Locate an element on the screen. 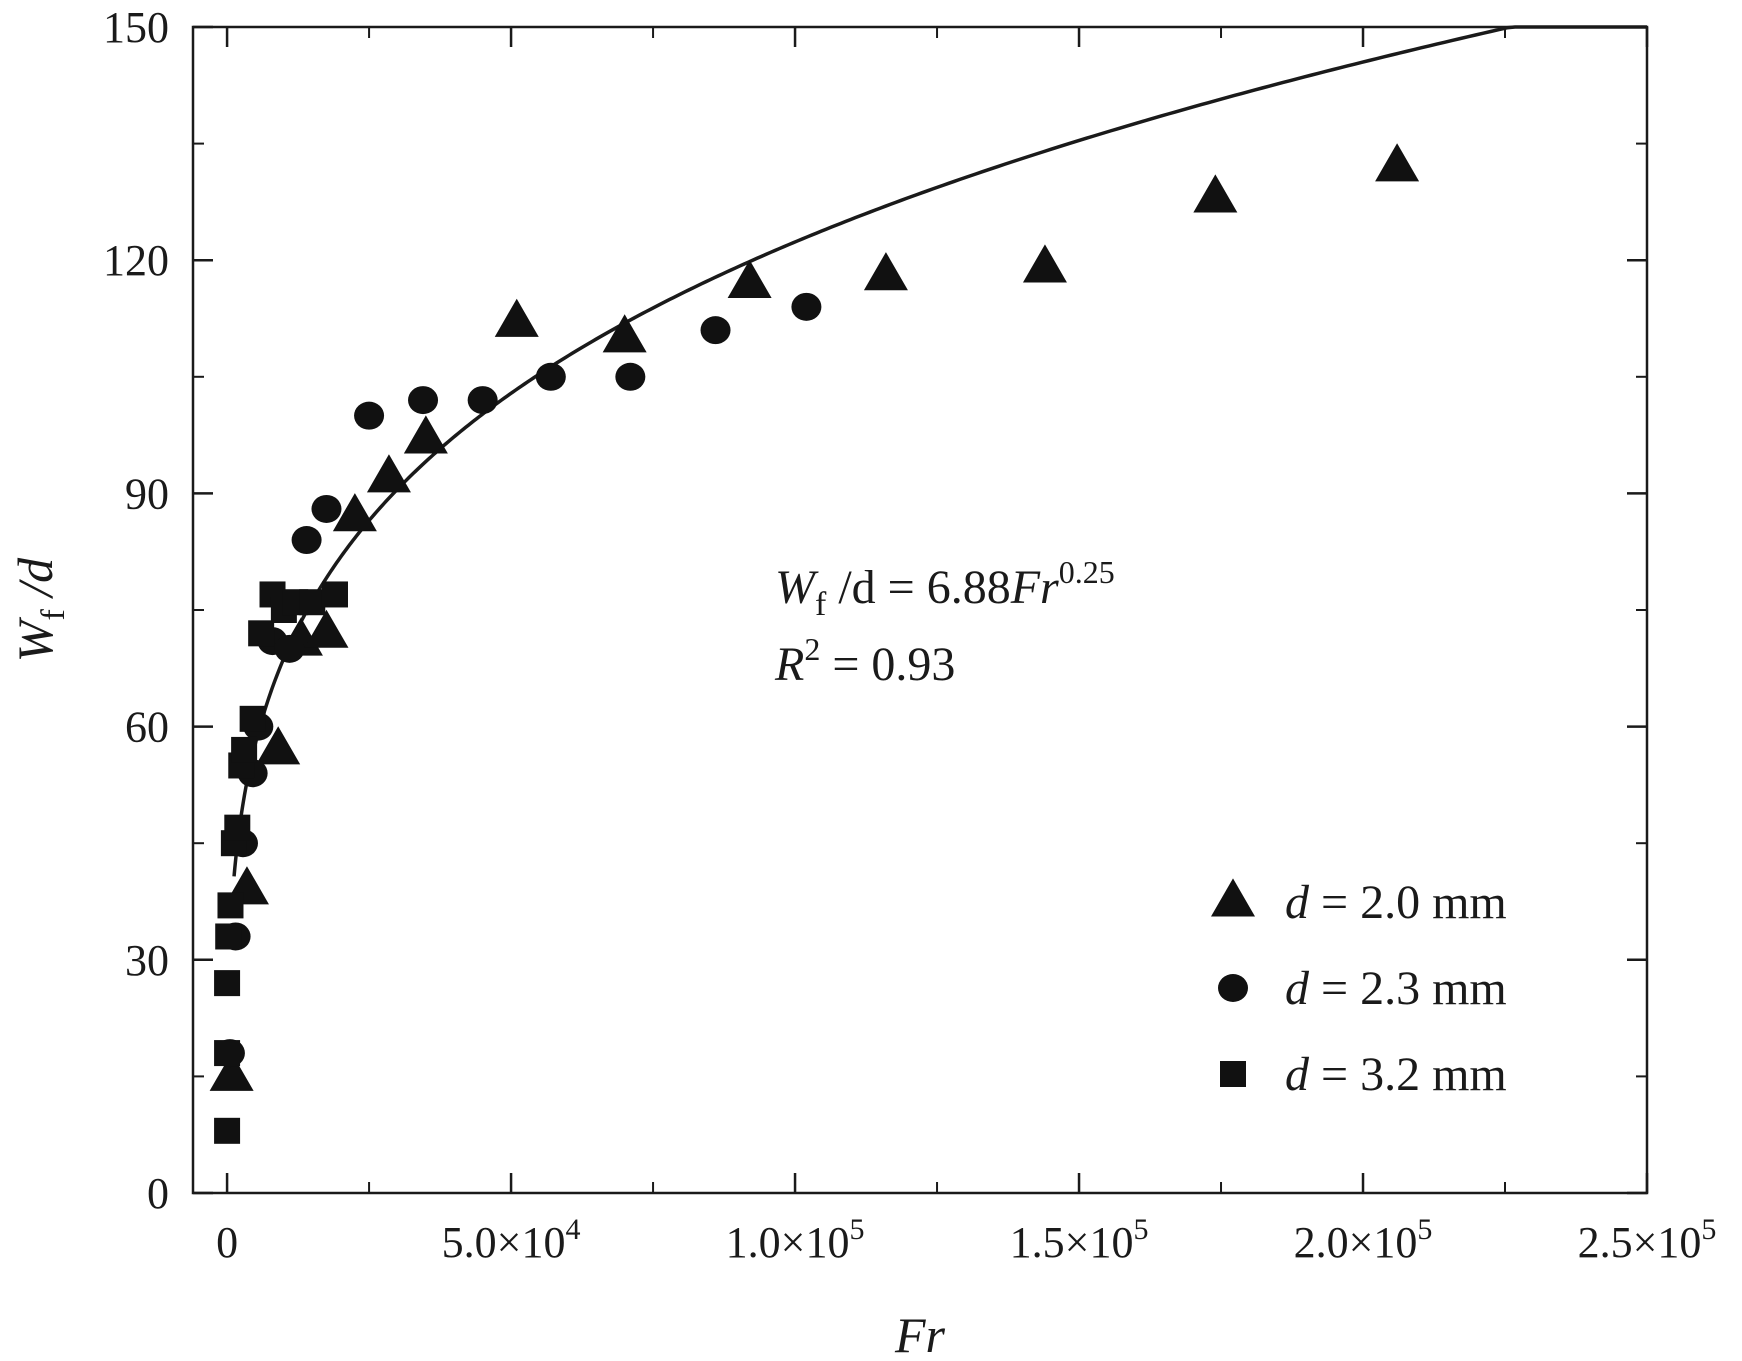 Image resolution: width=1742 pixels, height=1361 pixels. eq-mid: /d = 6.88 is located at coordinates (918, 587).